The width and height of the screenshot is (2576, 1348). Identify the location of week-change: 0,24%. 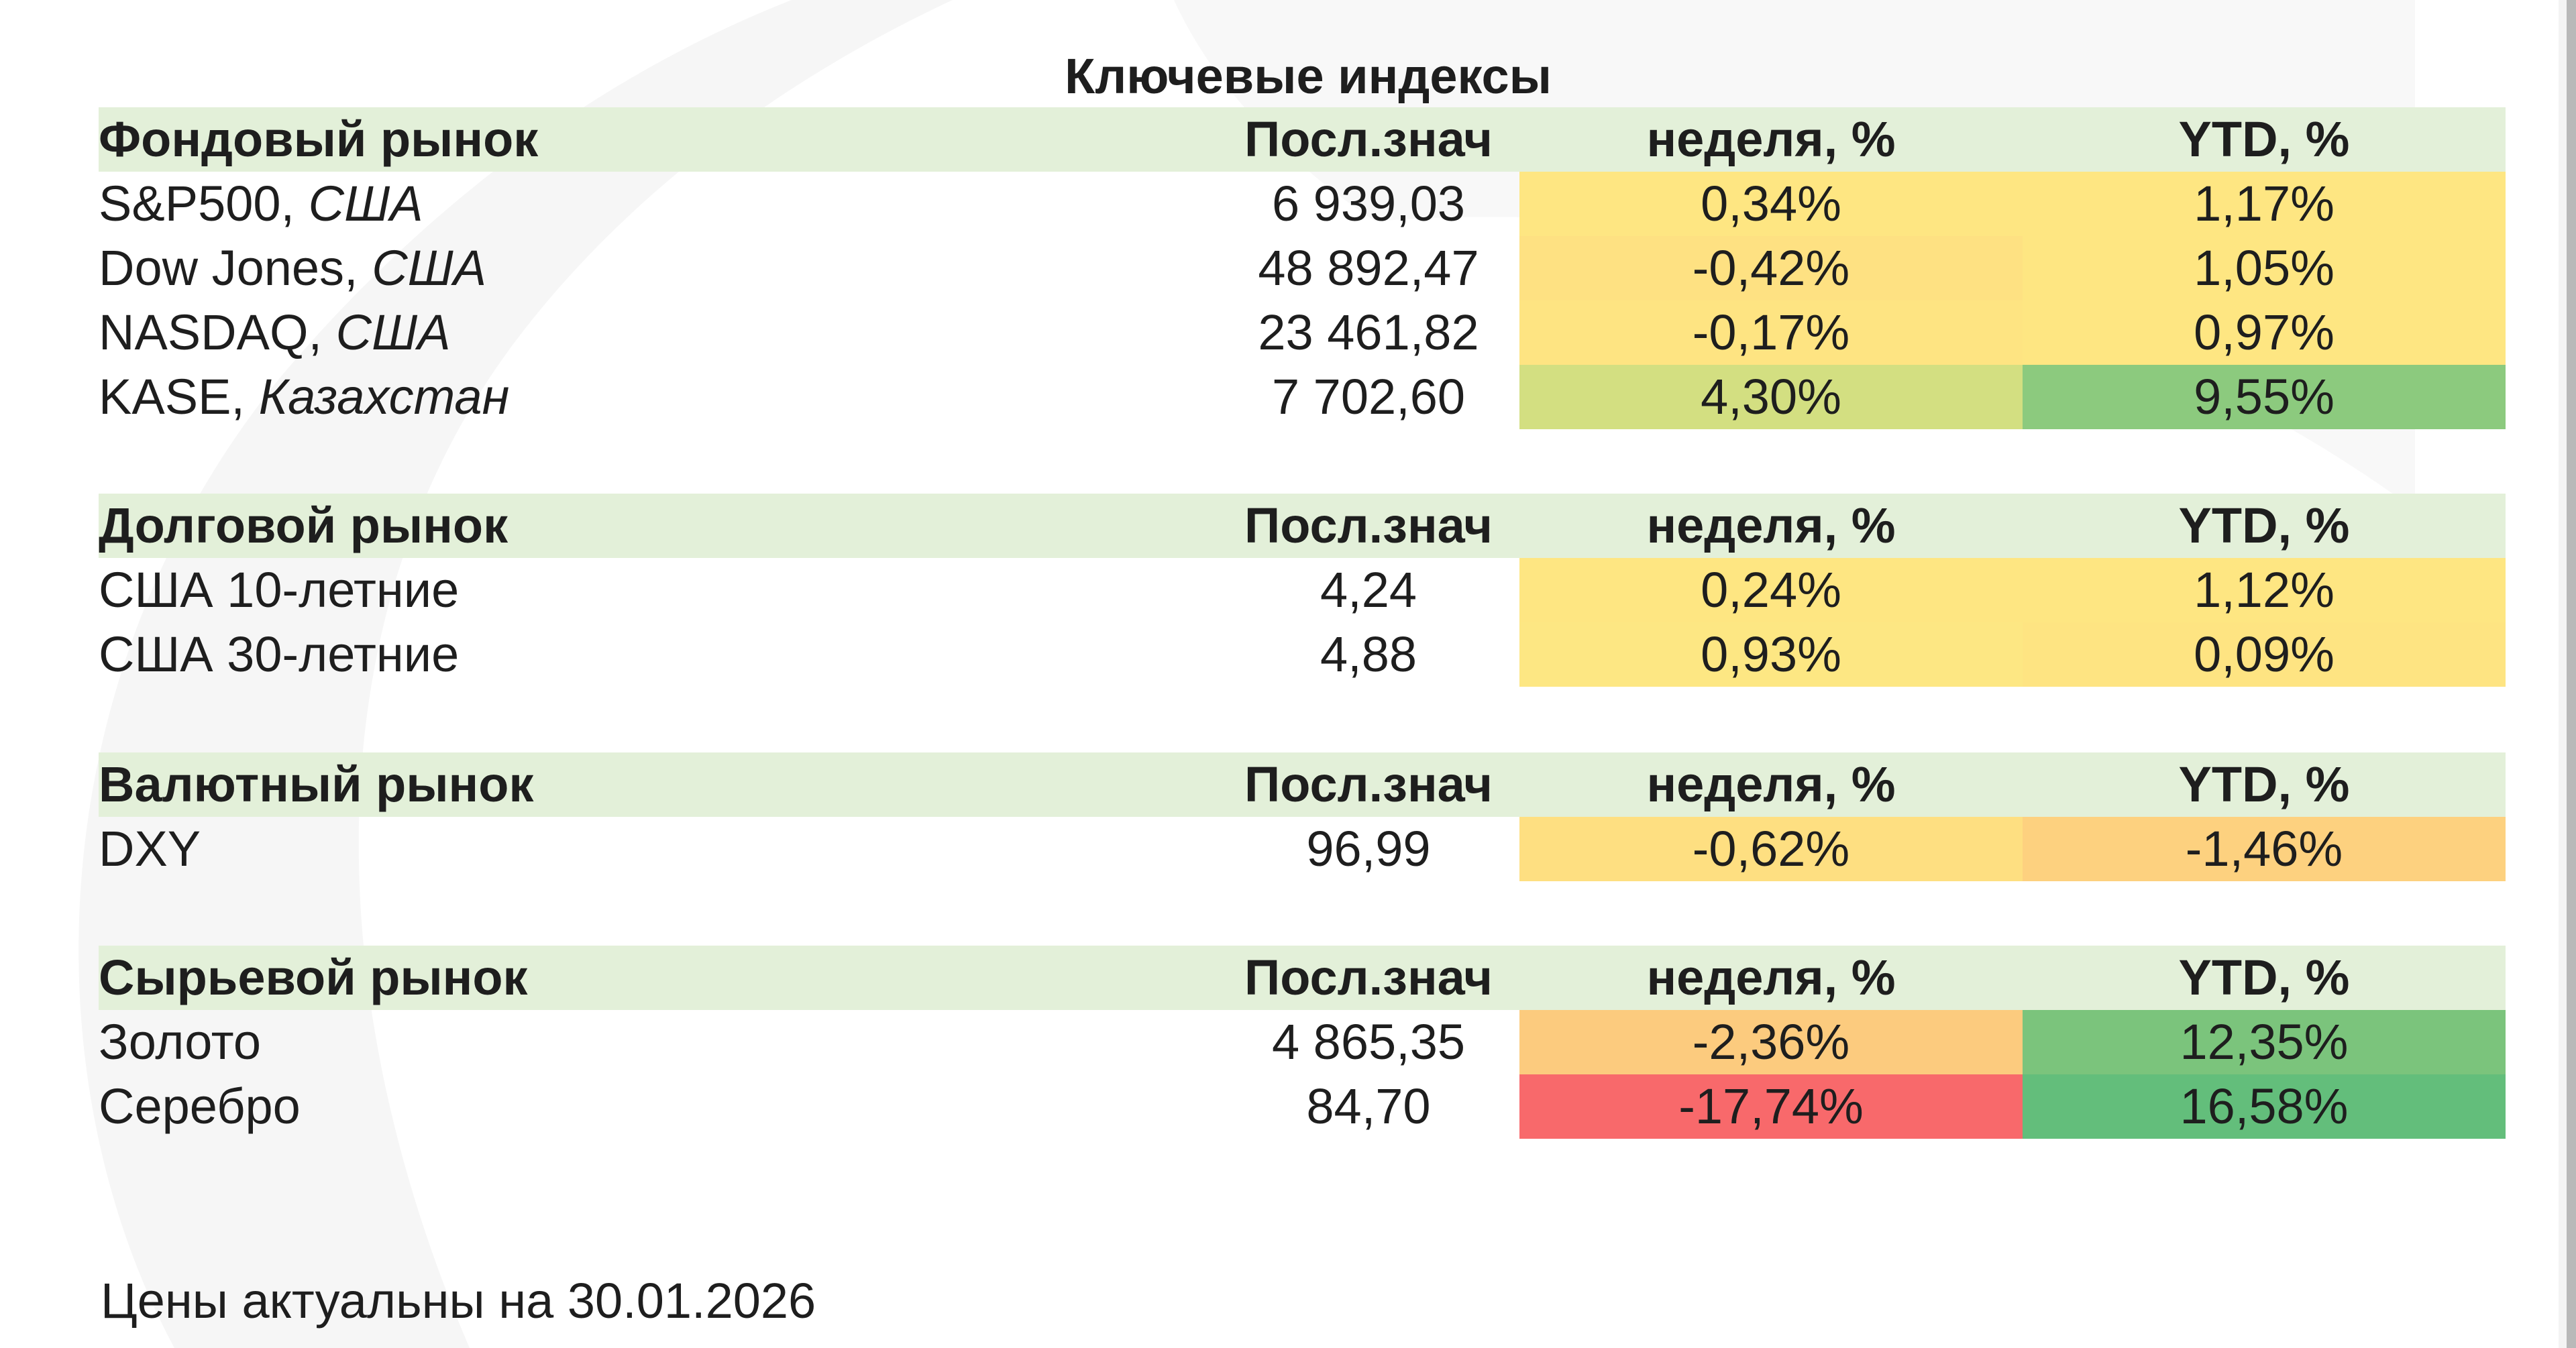
(1771, 590).